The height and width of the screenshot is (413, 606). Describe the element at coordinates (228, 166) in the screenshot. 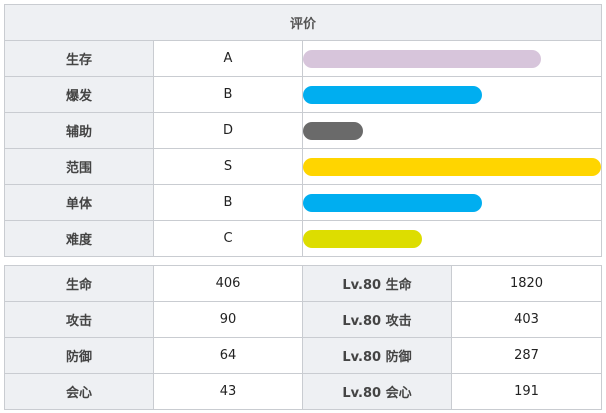

I see `rating-grade: S` at that location.